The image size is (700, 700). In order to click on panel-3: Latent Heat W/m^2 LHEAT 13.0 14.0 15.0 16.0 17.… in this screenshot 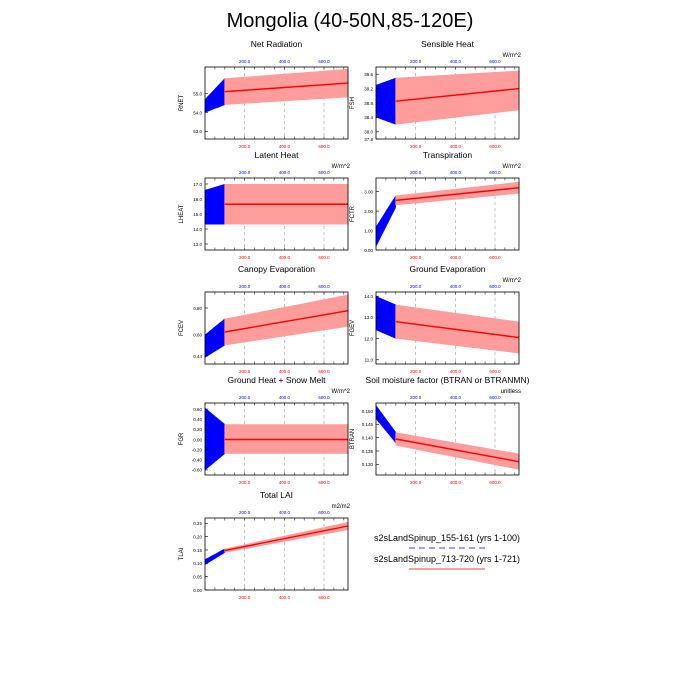, I will do `click(265, 205)`.